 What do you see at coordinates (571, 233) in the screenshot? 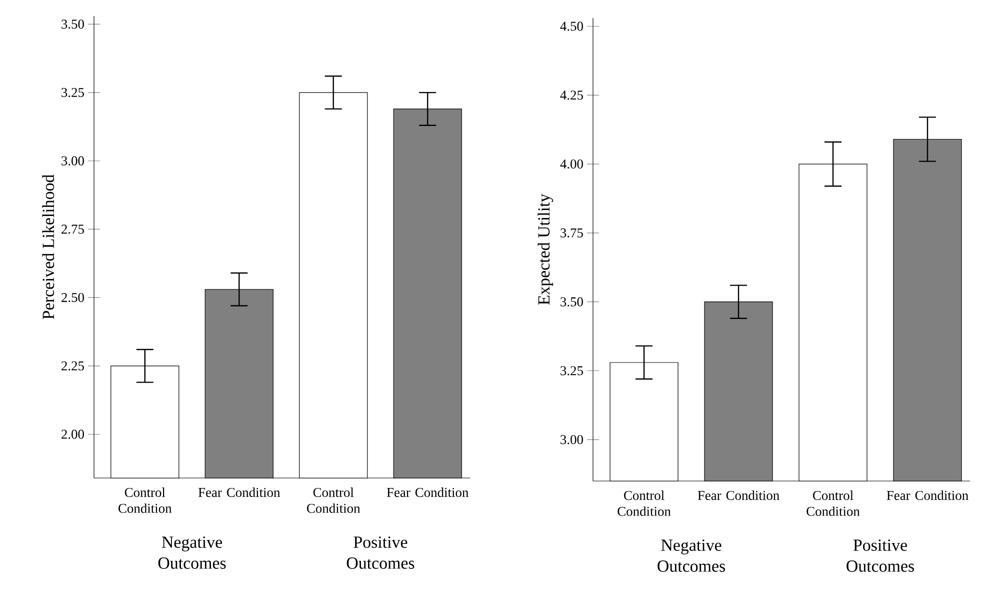
I see `y-tick-label: 3.75` at bounding box center [571, 233].